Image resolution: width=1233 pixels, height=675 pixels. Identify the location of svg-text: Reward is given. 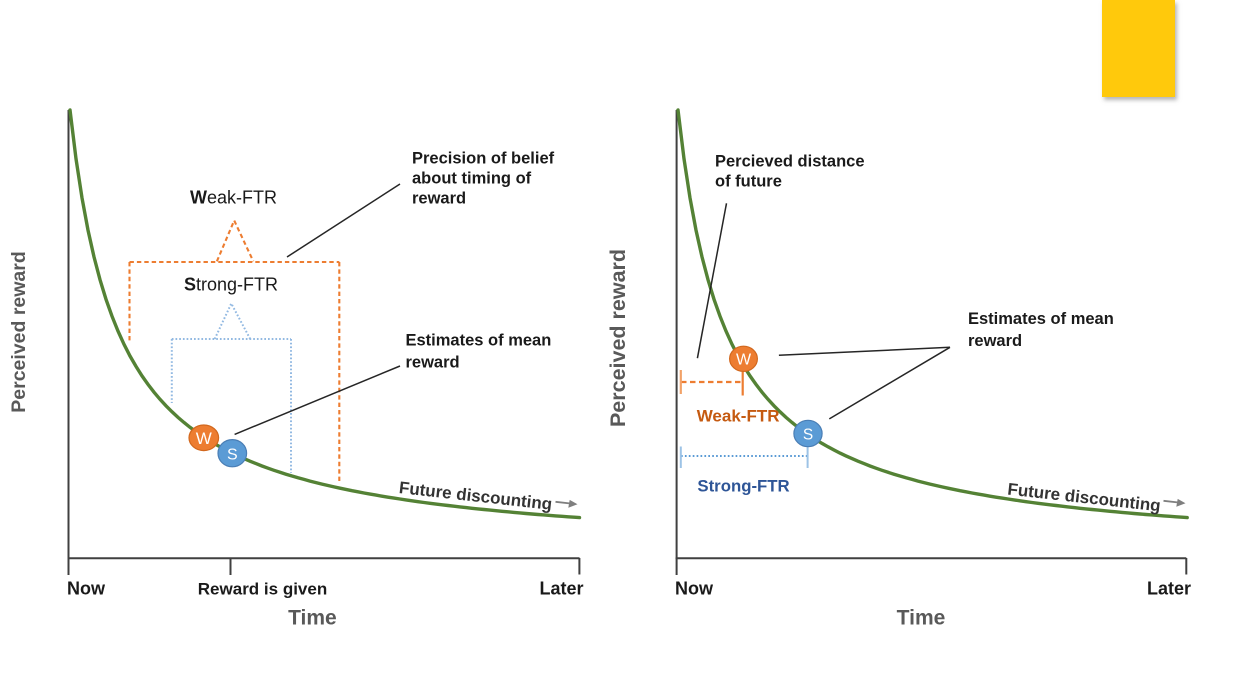
(262, 589).